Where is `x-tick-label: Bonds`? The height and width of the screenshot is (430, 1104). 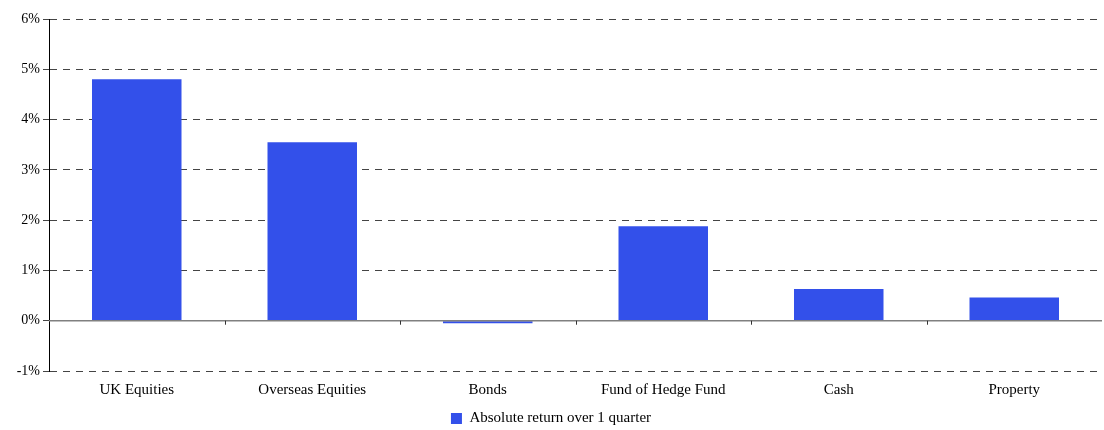 x-tick-label: Bonds is located at coordinates (488, 388).